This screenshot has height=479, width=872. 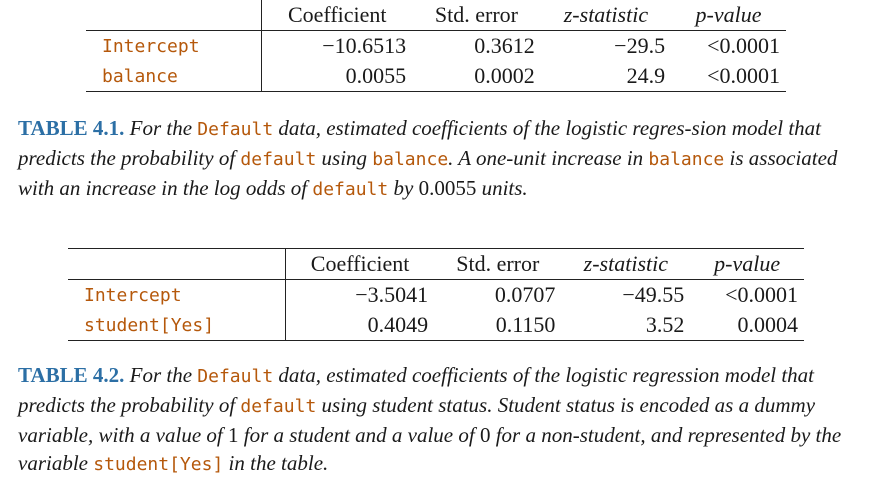 I want to click on table-row: balance 0.0055 0.0002 24.9 <0.0001, so click(x=436, y=76).